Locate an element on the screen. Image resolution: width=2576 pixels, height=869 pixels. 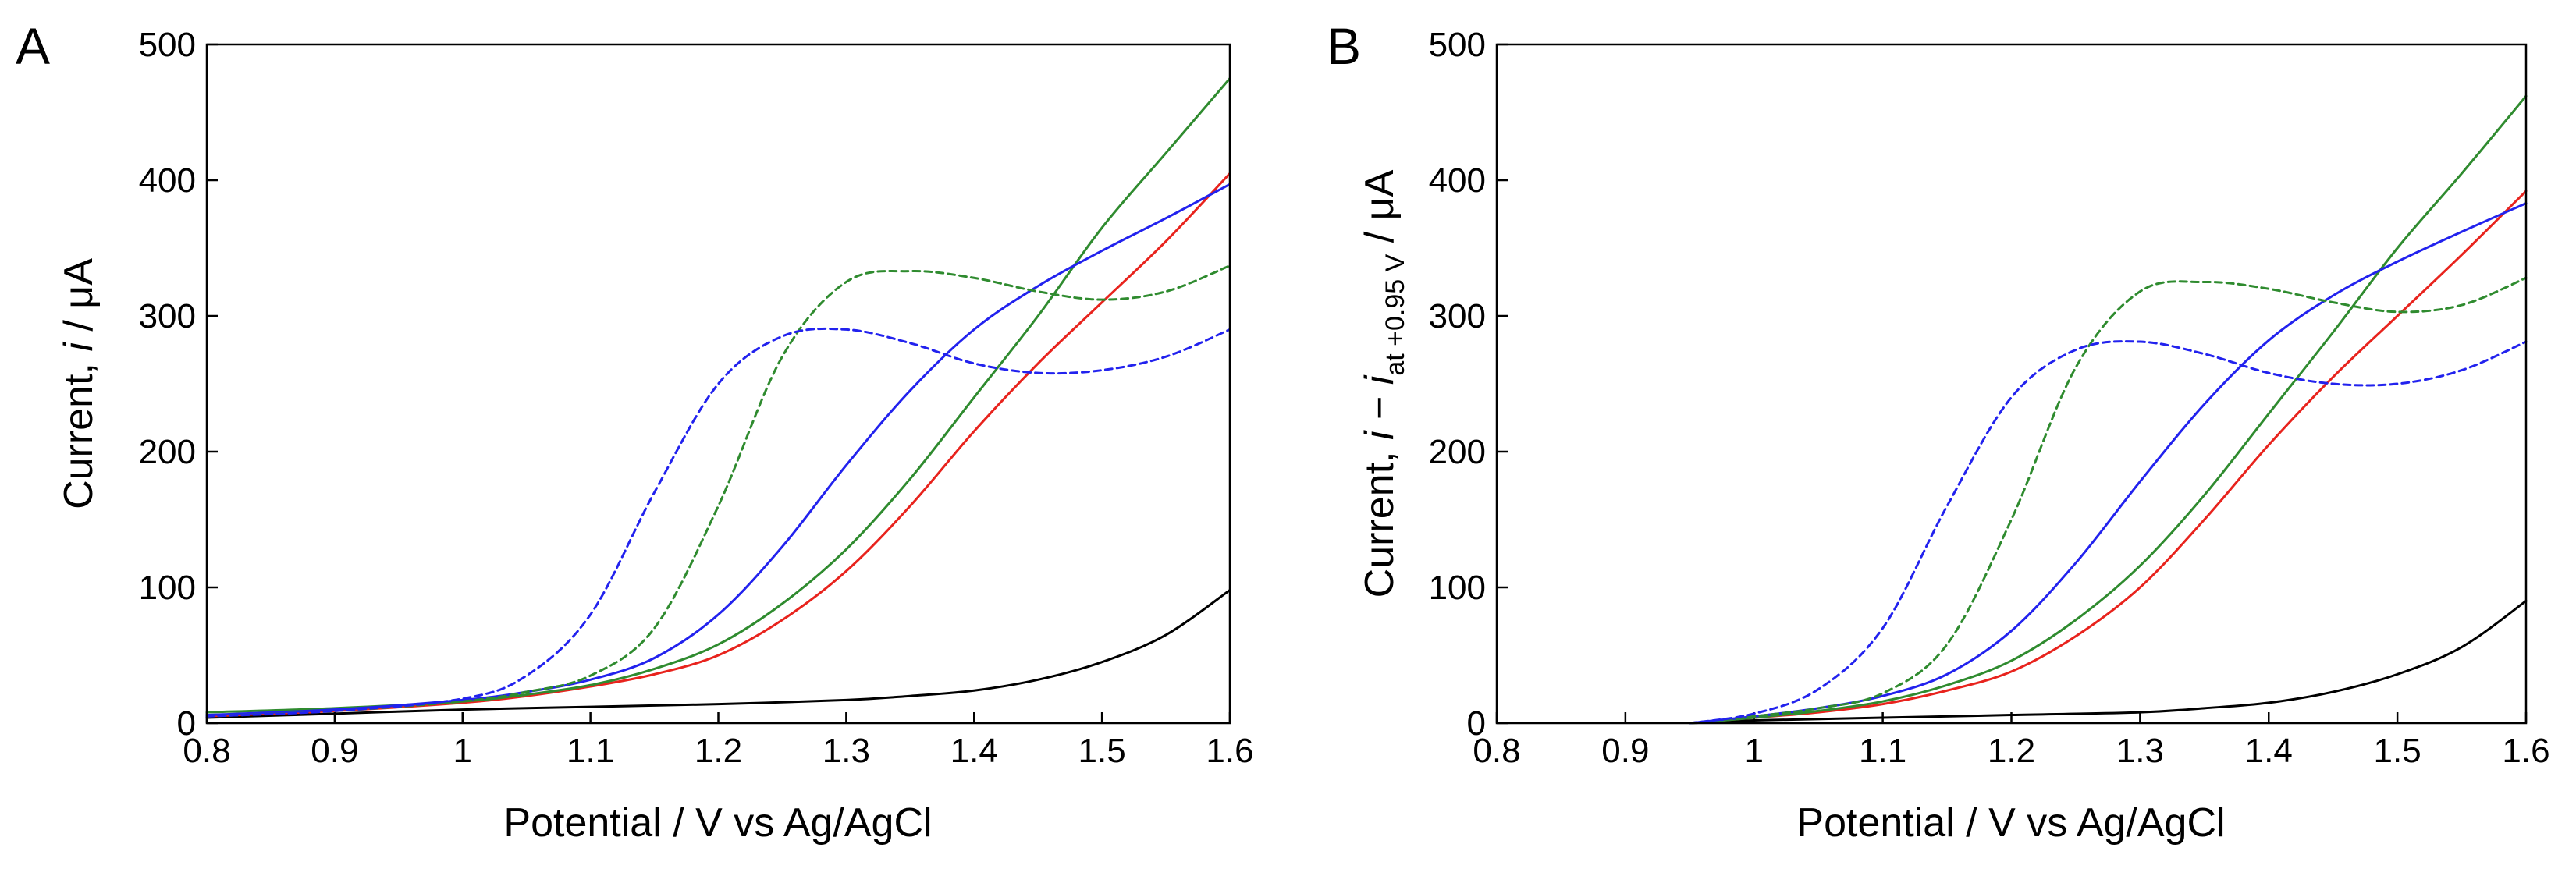
panel-b-y-tick-label: 200 is located at coordinates (1457, 452).